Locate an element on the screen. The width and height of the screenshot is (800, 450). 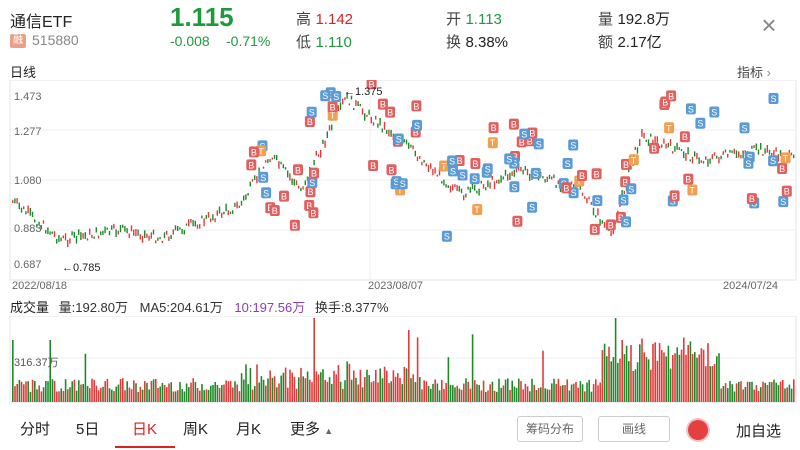
high-stat: 高 1.142 is located at coordinates (324, 18).